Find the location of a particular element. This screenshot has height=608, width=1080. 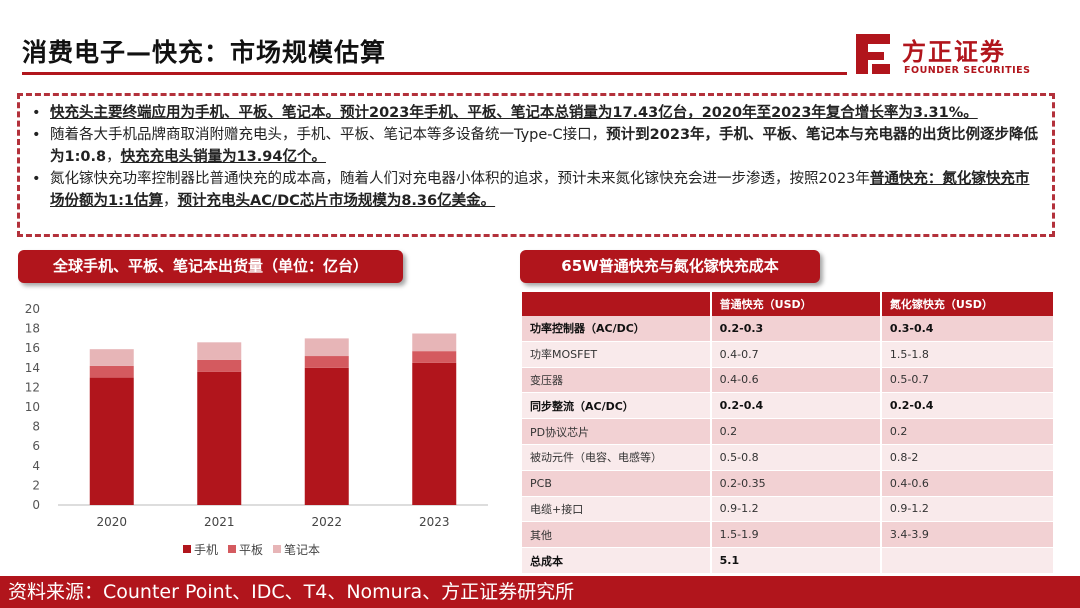

table-cell: 0.5-0.8 is located at coordinates (796, 457).